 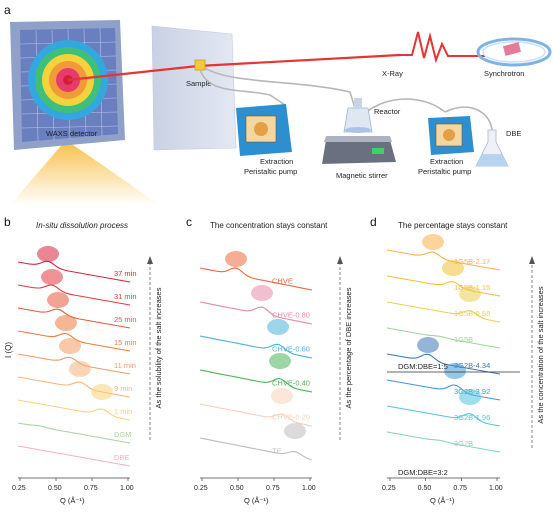 I want to click on sample-cell, so click(x=200, y=65).